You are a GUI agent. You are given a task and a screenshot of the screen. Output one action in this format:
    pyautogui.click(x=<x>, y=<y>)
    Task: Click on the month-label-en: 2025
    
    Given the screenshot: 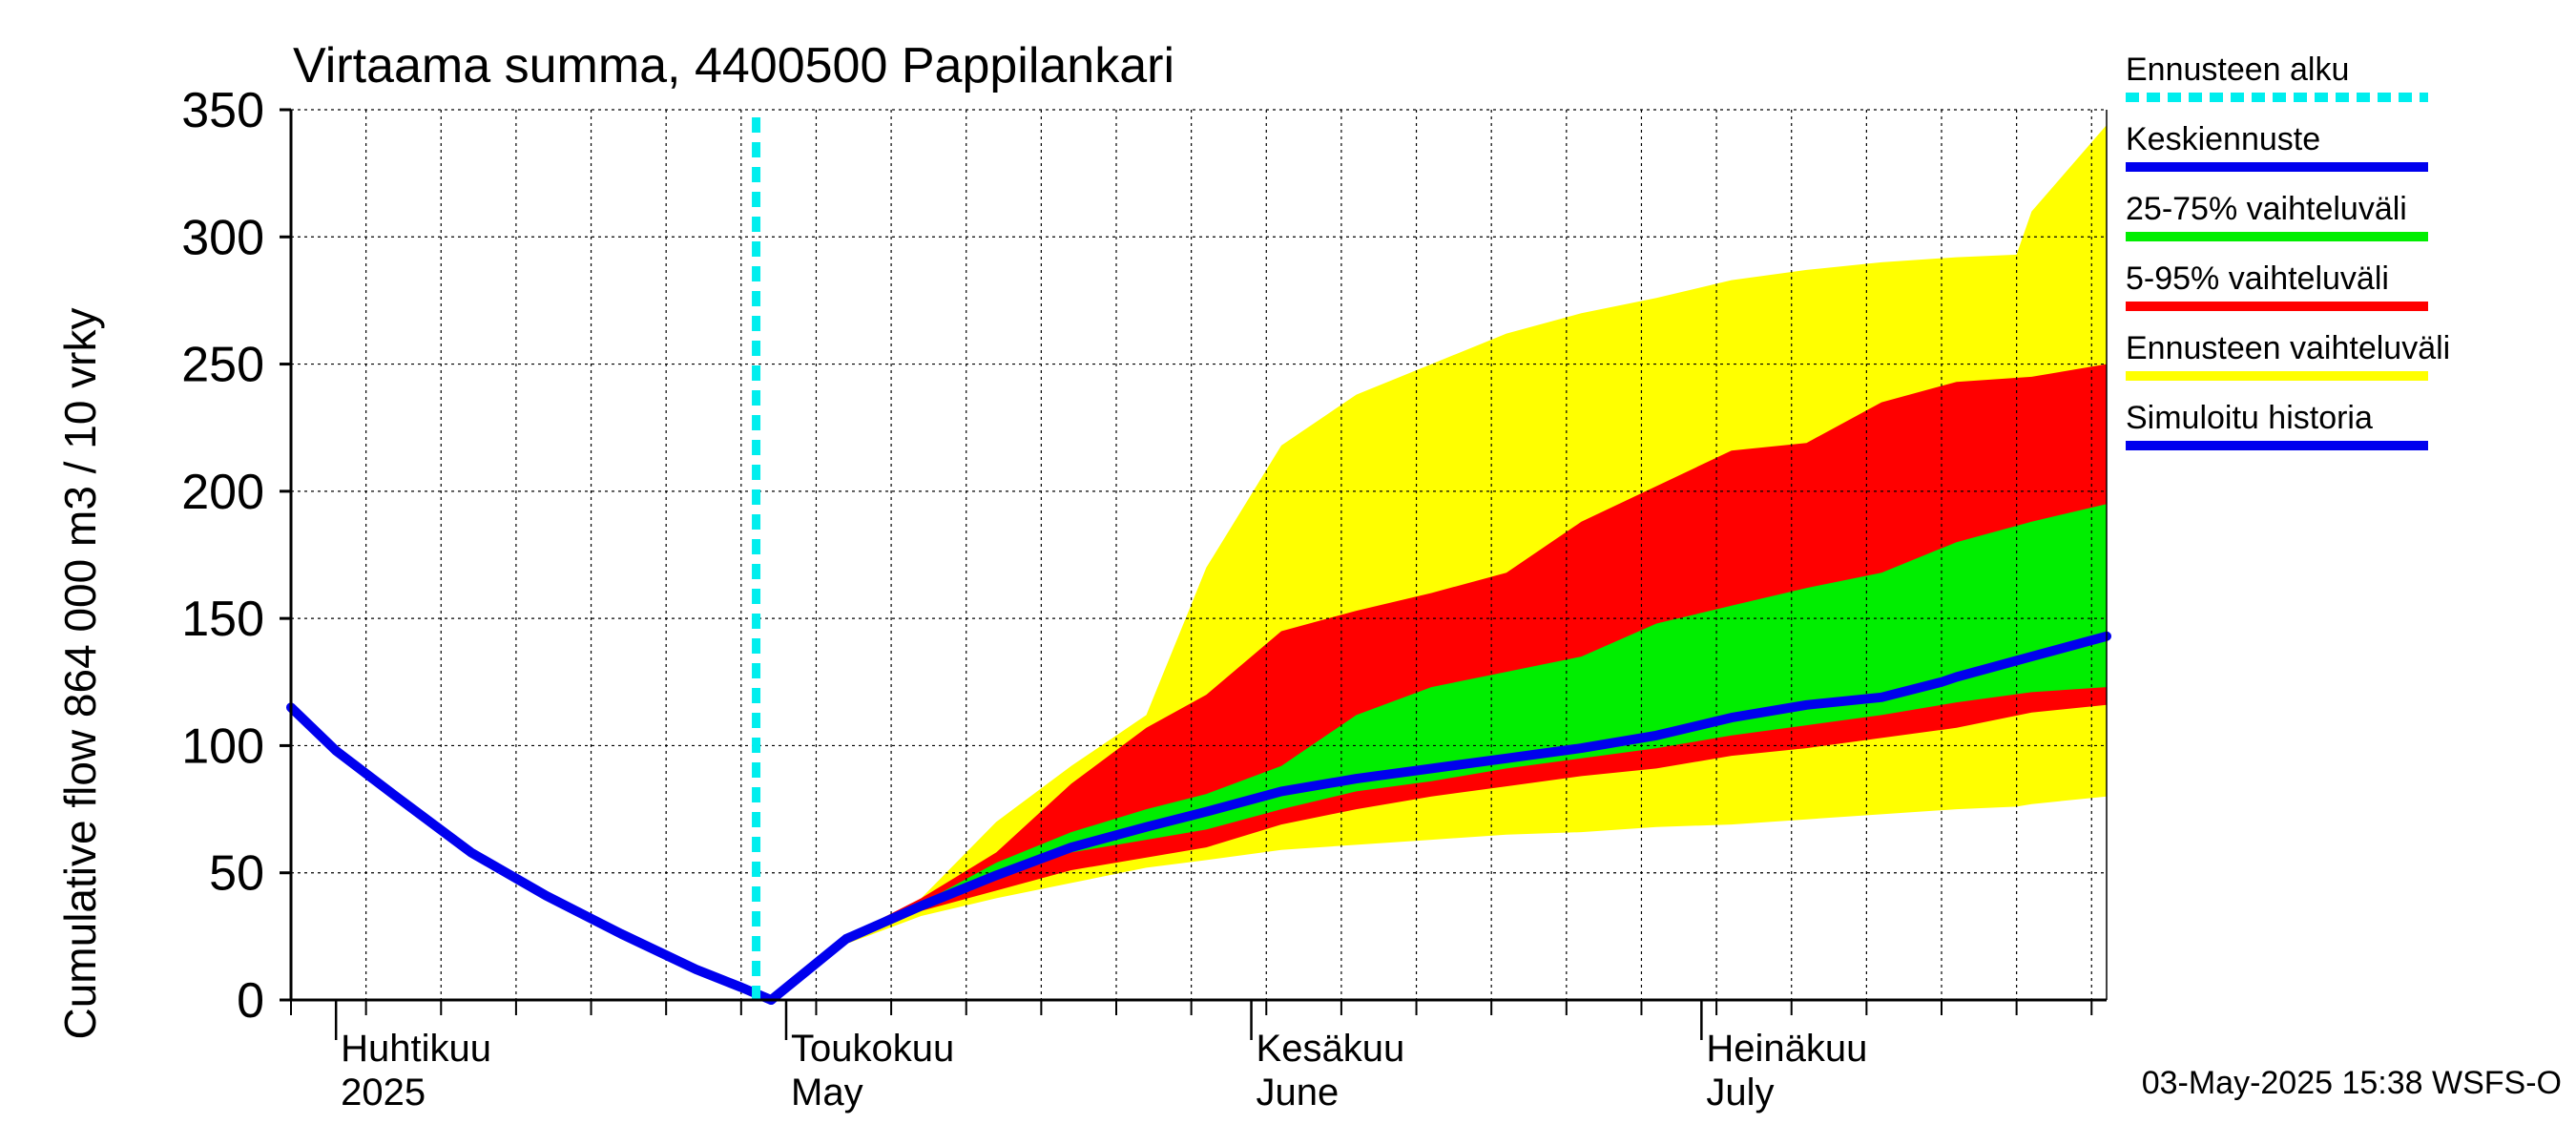 What is the action you would take?
    pyautogui.click(x=383, y=1093)
    